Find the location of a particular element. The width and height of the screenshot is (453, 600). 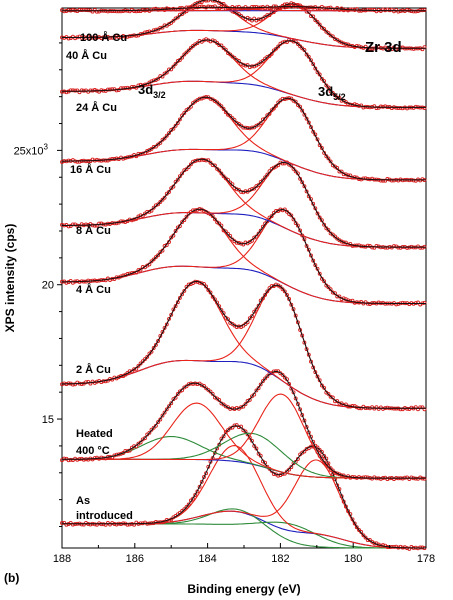

x-axis-title: Binding energy (eV) is located at coordinates (243, 589).